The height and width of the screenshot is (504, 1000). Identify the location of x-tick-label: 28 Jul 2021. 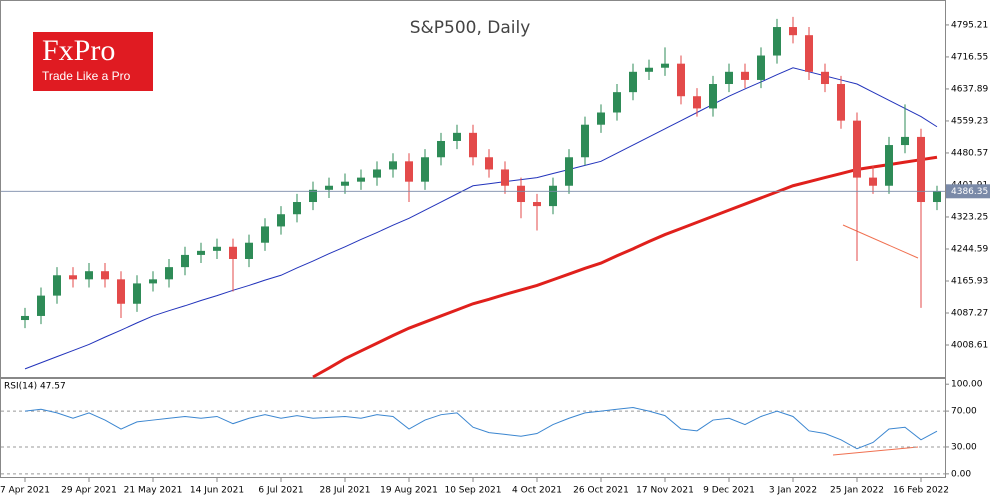
(345, 491).